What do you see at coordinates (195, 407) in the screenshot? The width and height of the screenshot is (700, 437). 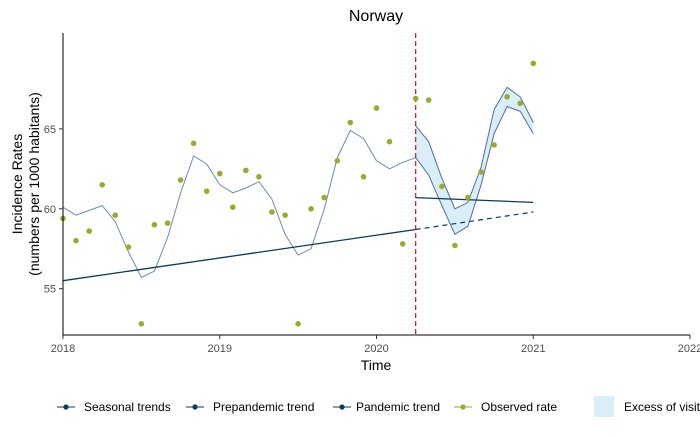 I see `legend-key-prepandemic-dot` at bounding box center [195, 407].